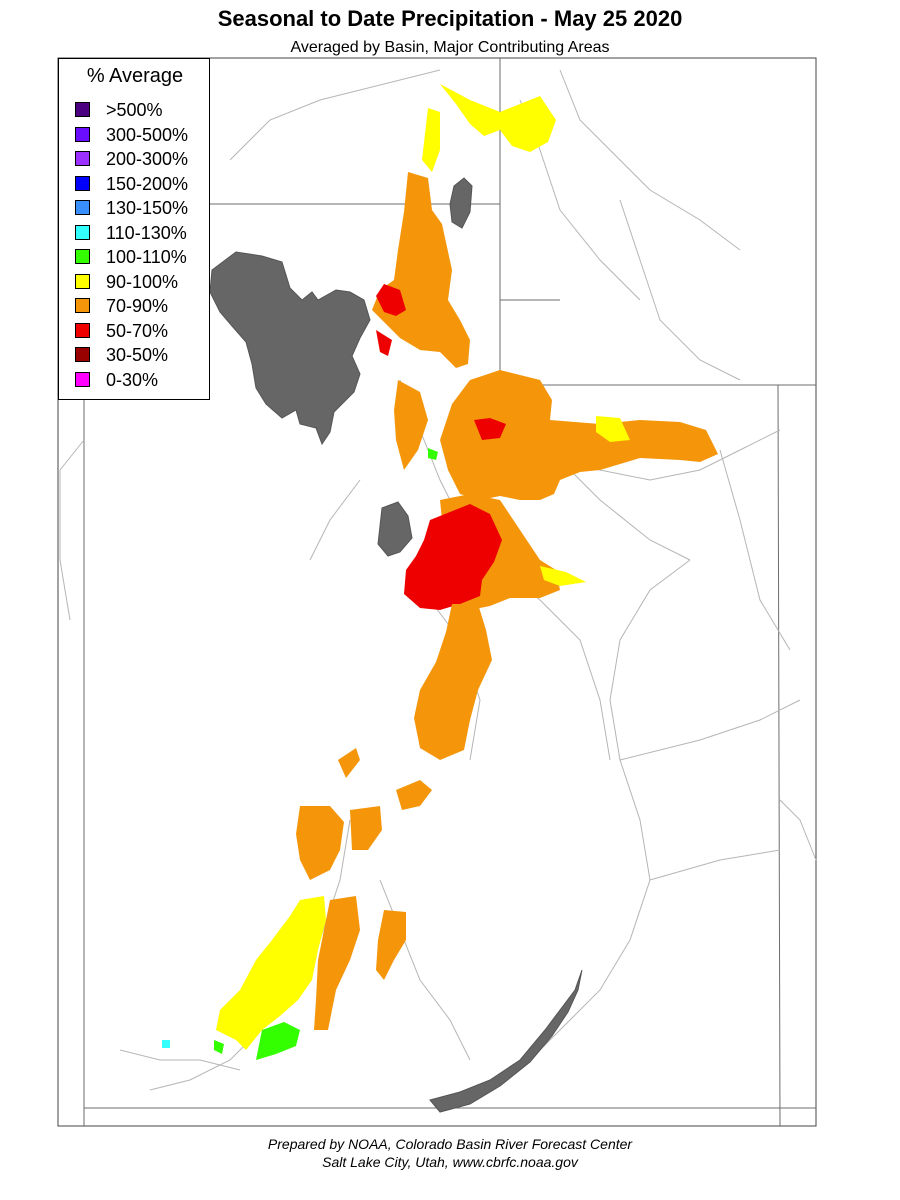 The height and width of the screenshot is (1200, 900). Describe the element at coordinates (147, 134) in the screenshot. I see `legend-label: 300-500%` at that location.